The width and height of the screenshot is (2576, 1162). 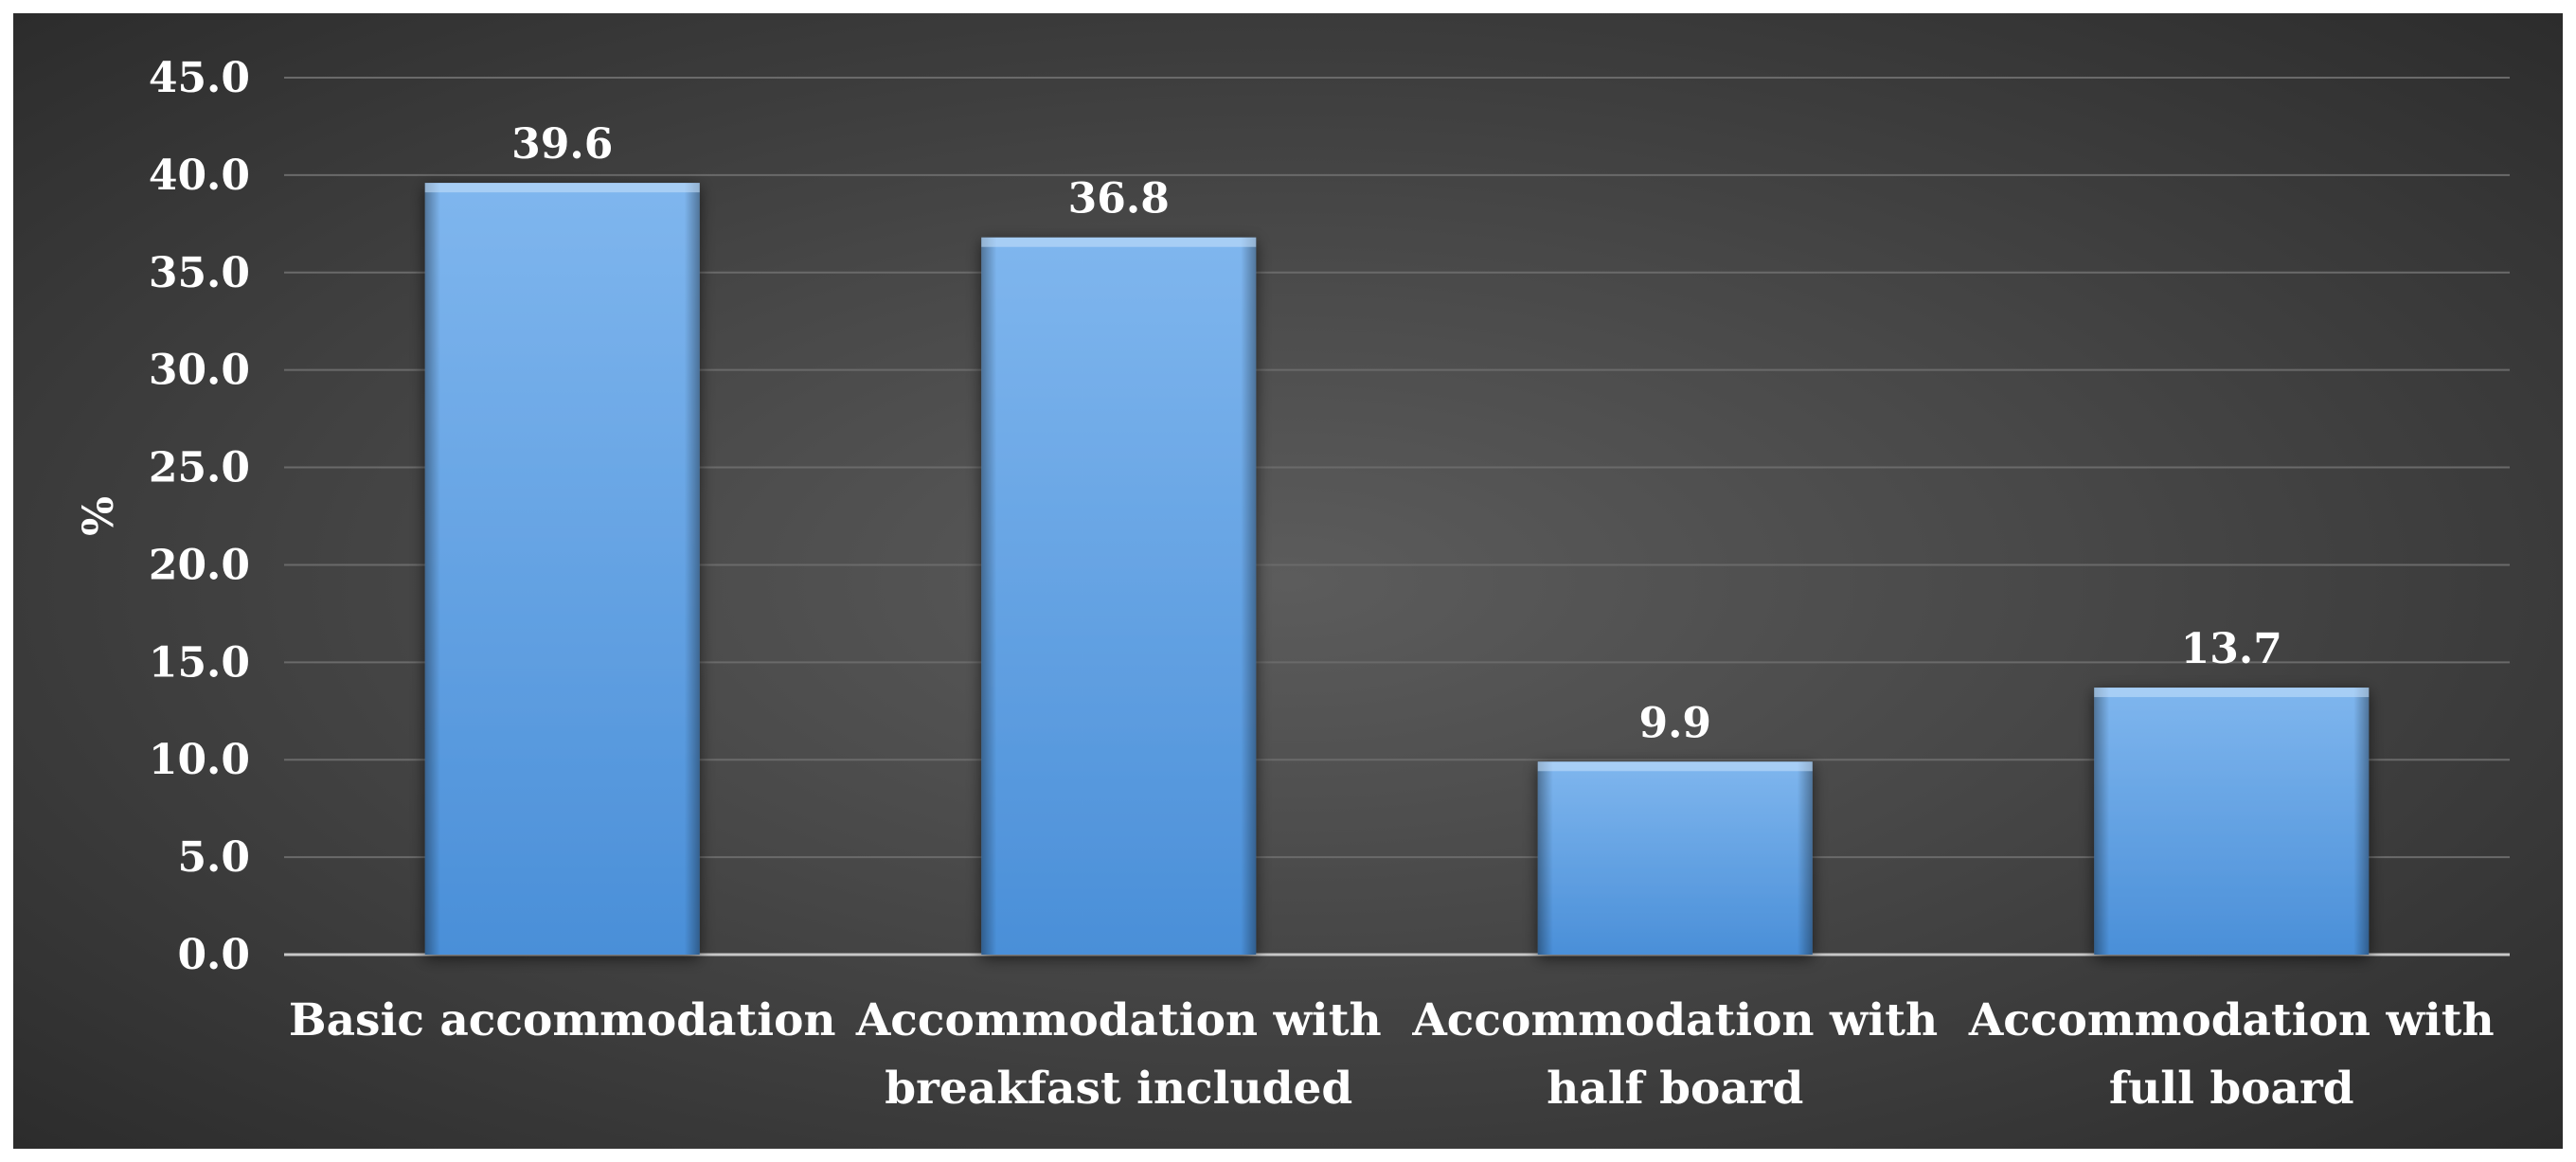 What do you see at coordinates (199, 565) in the screenshot?
I see `y-tick-label: 20.0` at bounding box center [199, 565].